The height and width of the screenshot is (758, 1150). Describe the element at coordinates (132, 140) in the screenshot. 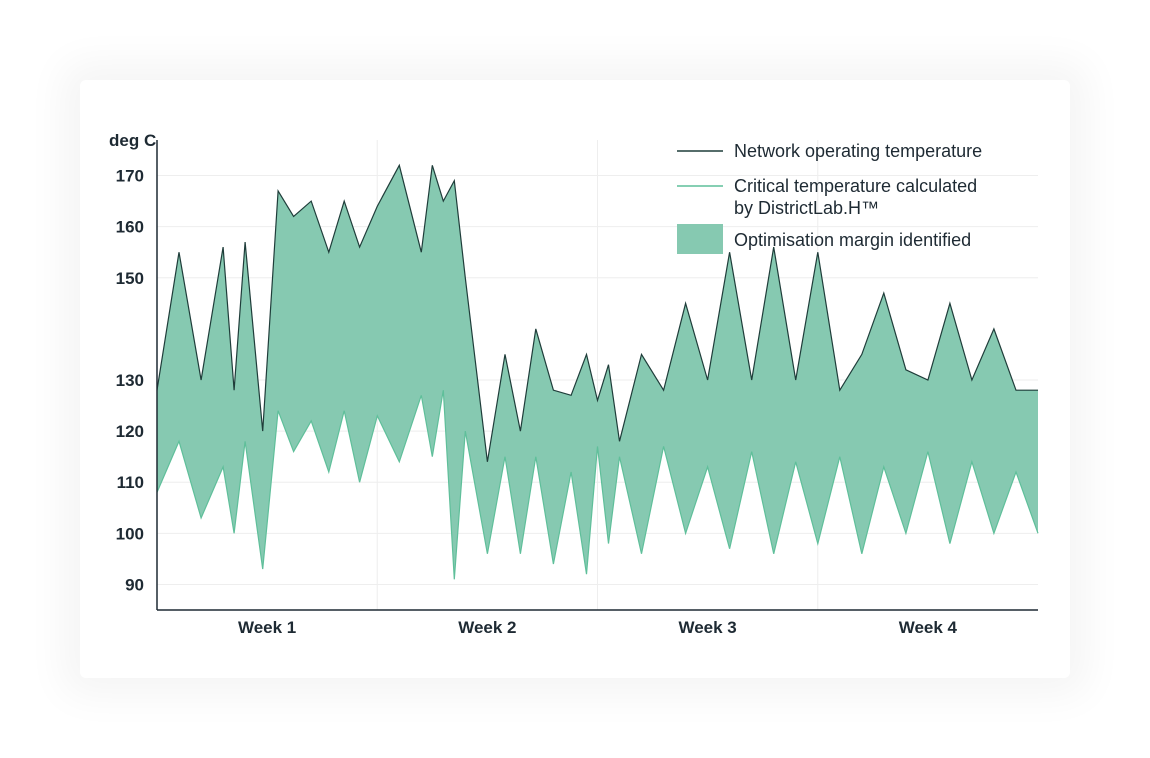

I see `y-axis-unit-label: deg C` at that location.